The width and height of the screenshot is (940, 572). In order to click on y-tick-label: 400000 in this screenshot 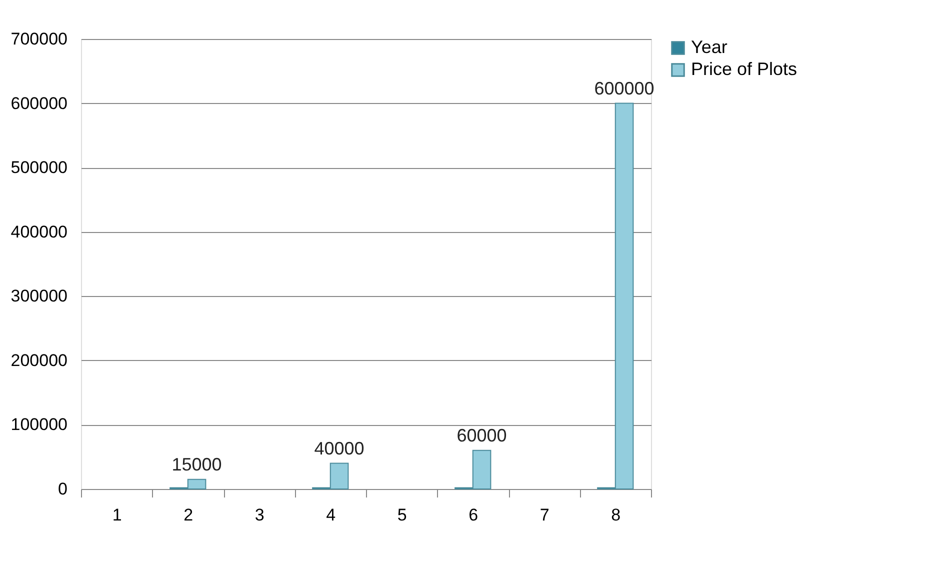, I will do `click(39, 232)`.